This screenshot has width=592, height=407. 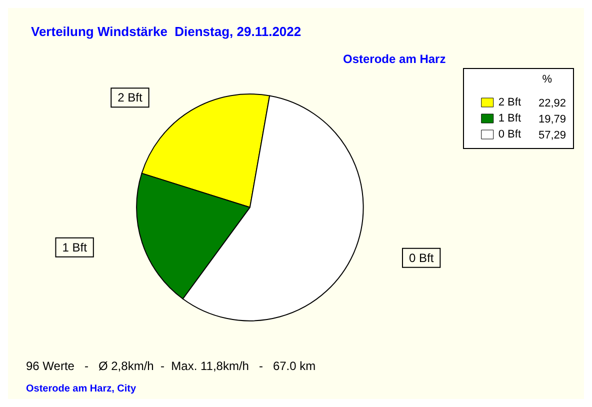 I want to click on chart-subtitle: Osterode am Harz, so click(x=394, y=59).